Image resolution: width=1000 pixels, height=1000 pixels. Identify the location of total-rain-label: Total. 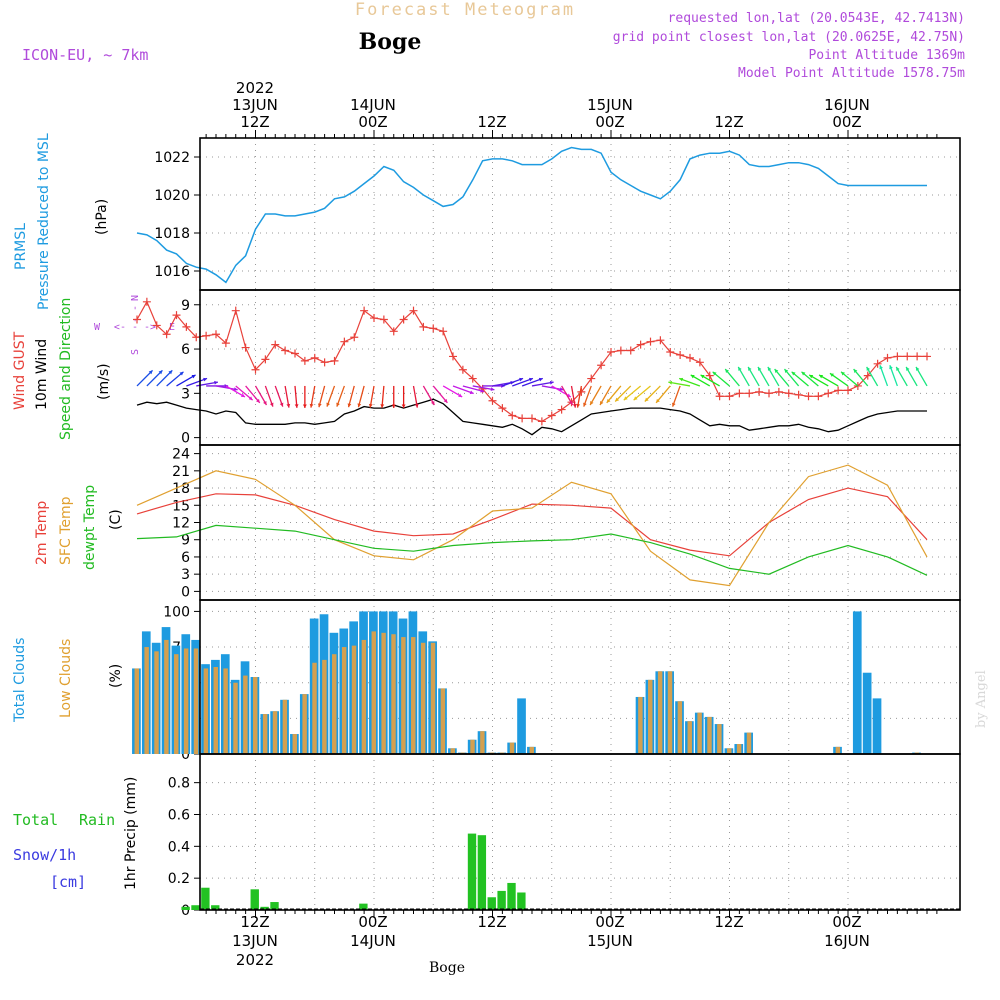
(35, 820).